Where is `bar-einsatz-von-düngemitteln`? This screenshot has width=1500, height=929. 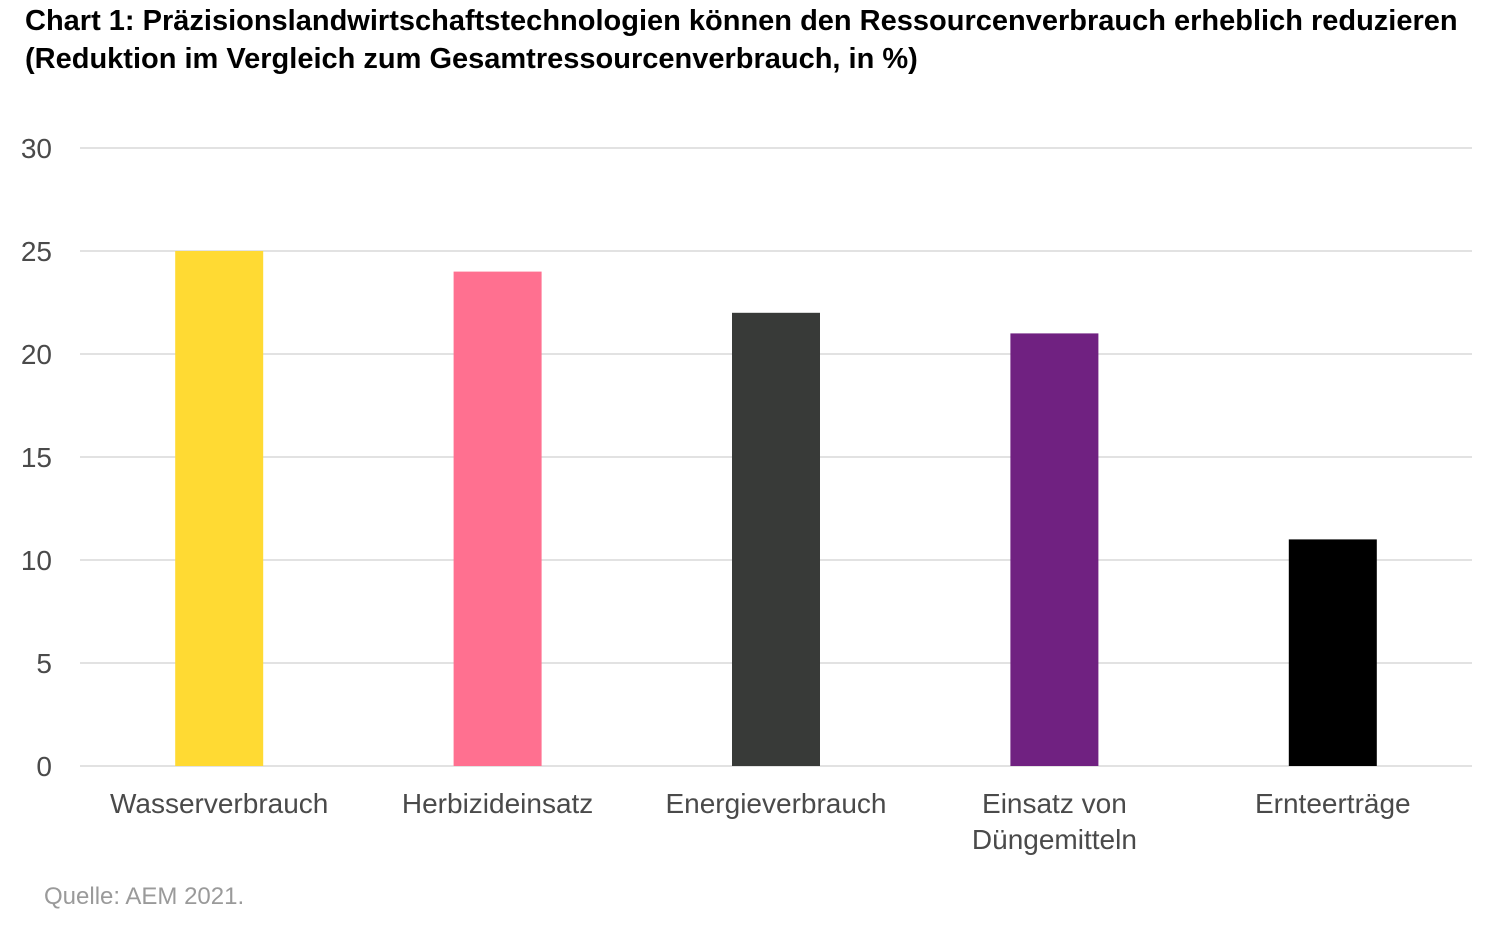
bar-einsatz-von-düngemitteln is located at coordinates (1054, 549).